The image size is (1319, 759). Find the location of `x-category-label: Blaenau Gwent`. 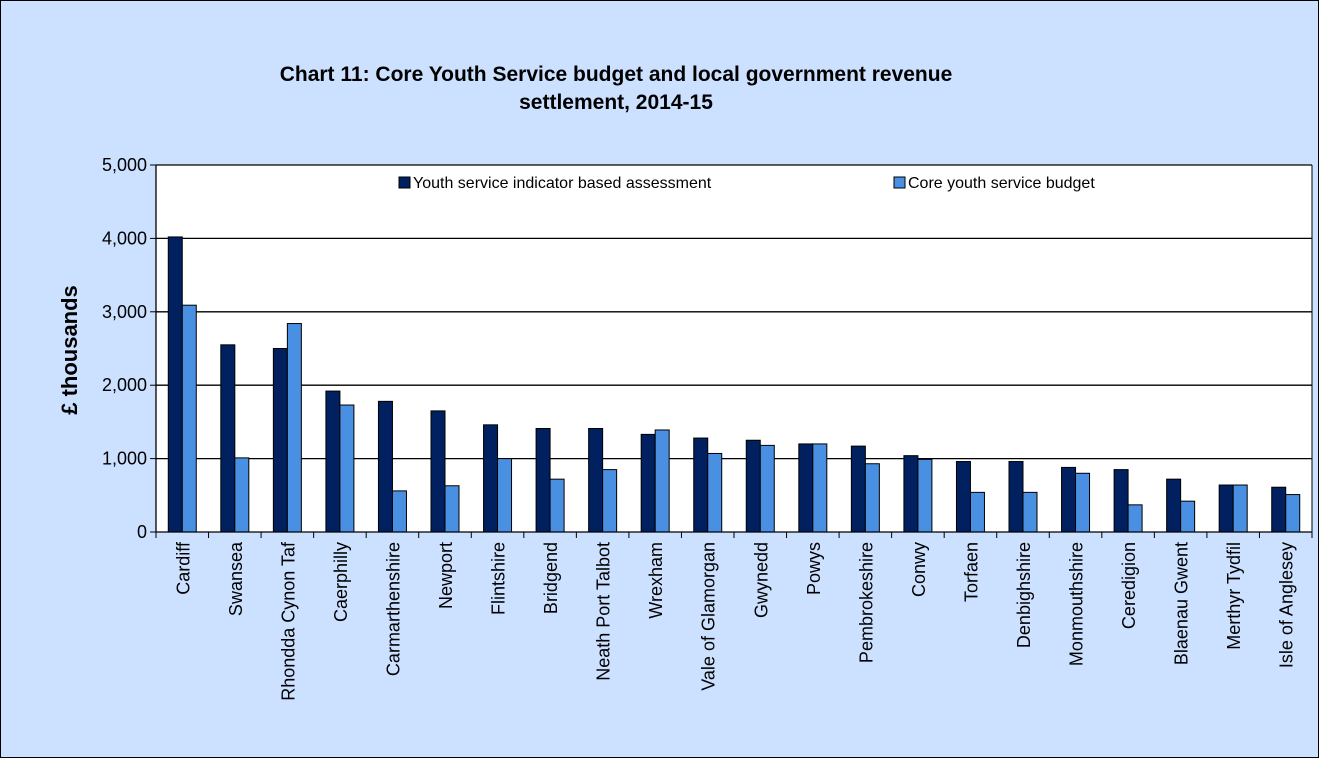

x-category-label: Blaenau Gwent is located at coordinates (1182, 603).